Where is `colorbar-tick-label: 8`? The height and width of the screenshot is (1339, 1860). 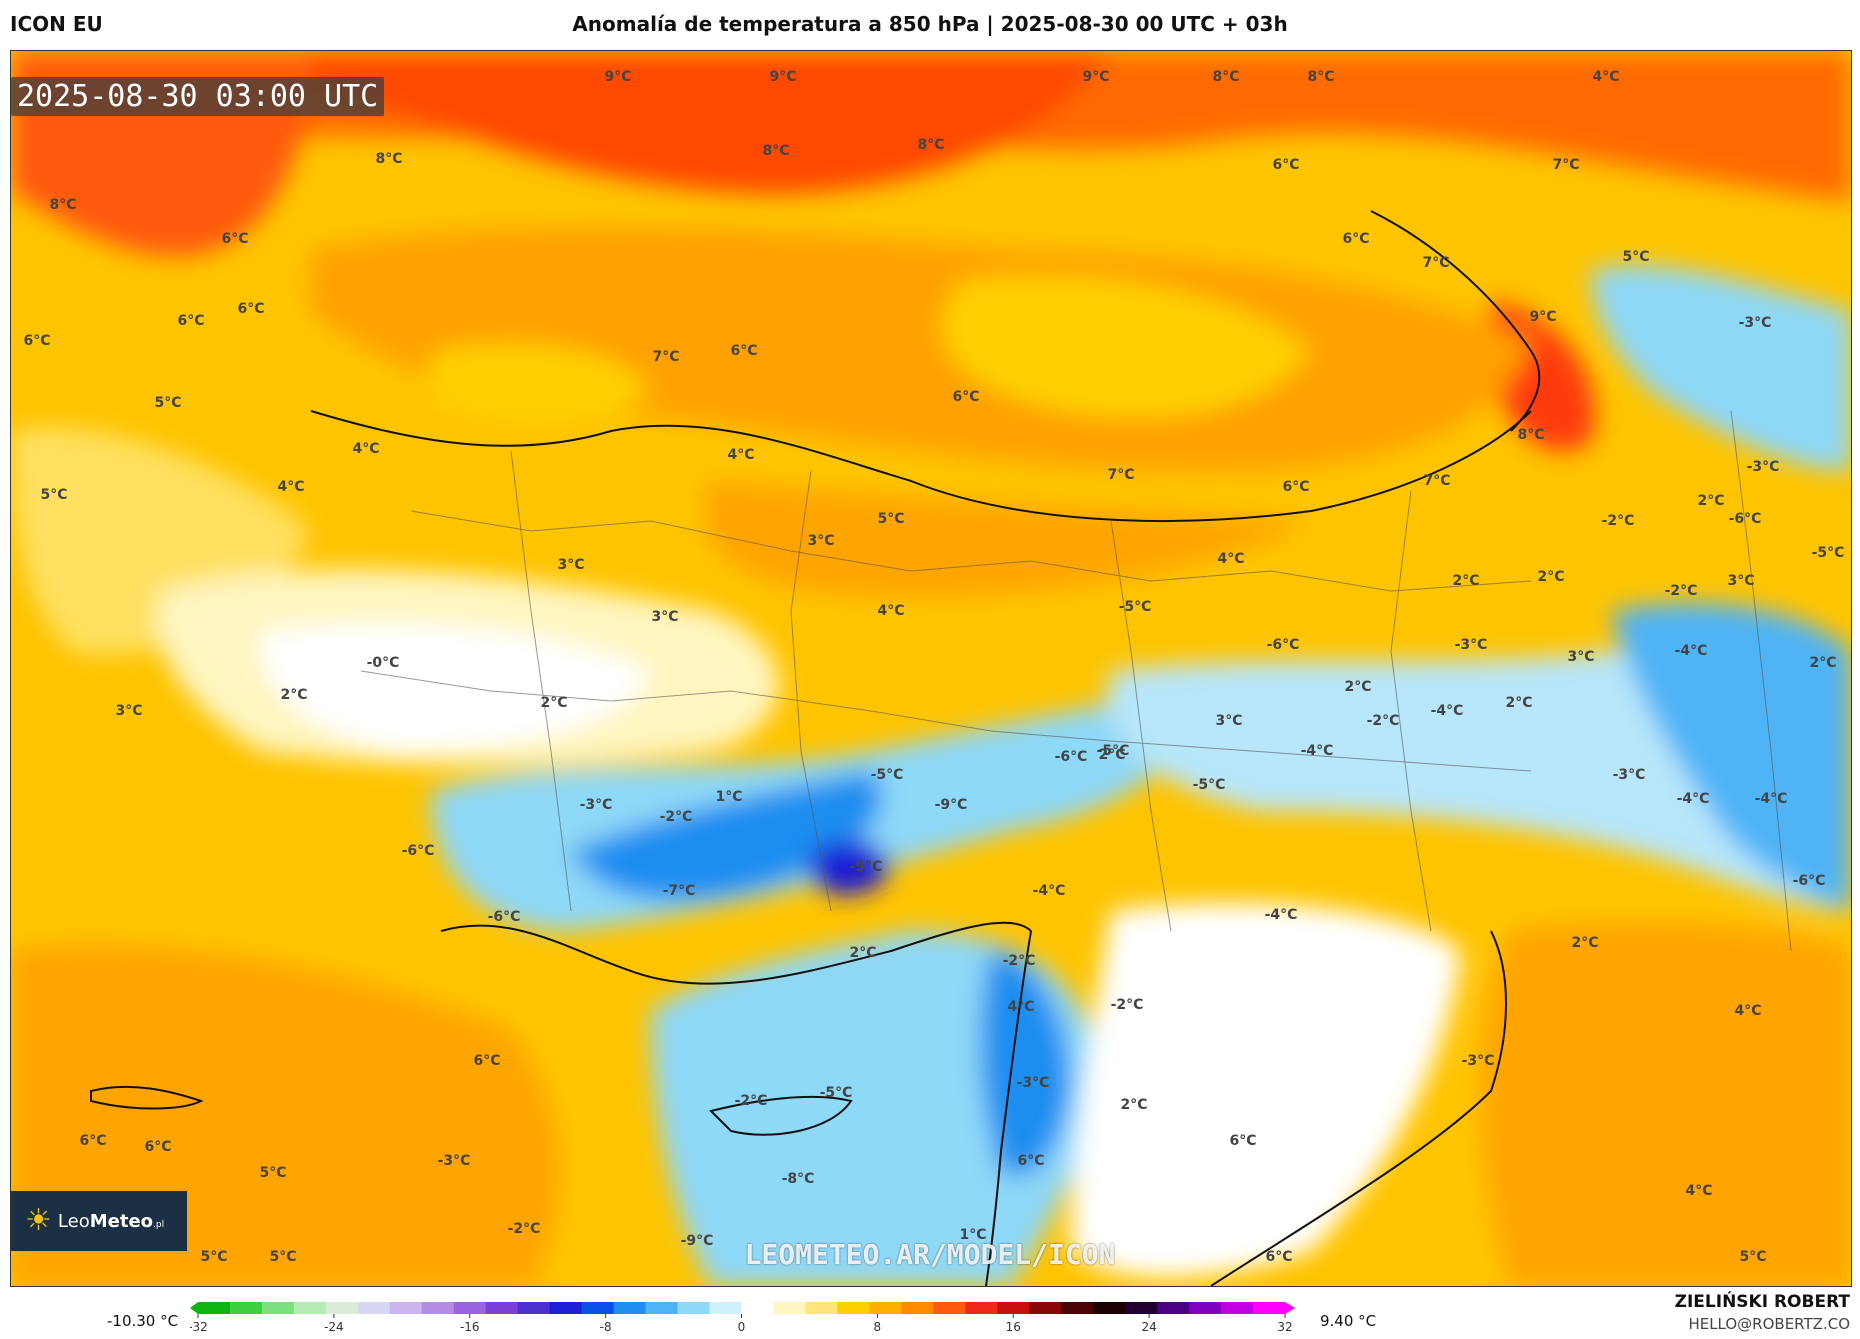
colorbar-tick-label: 8 is located at coordinates (878, 1327).